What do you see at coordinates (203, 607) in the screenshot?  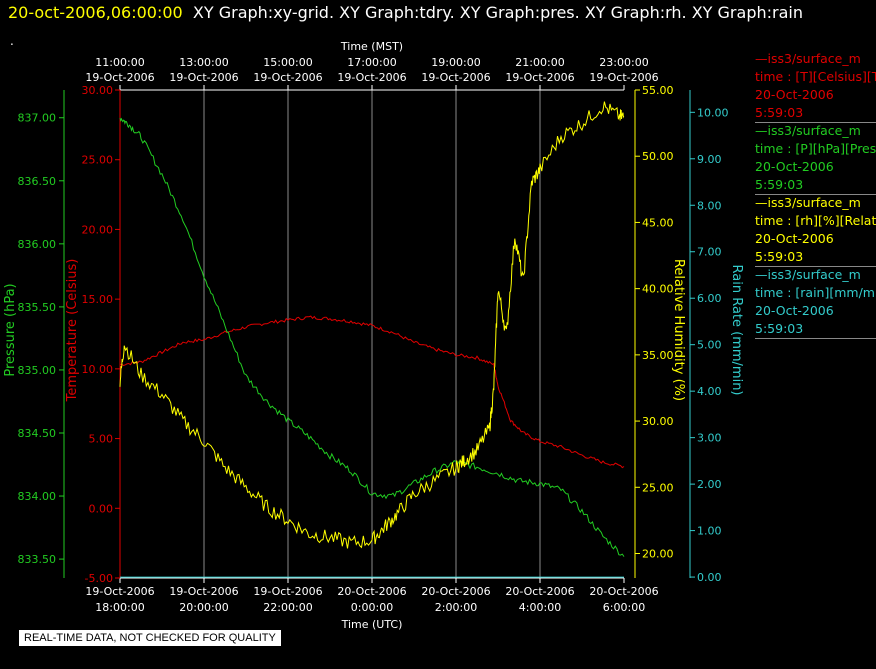 I see `x-bottom-tick-time: 20:00:00` at bounding box center [203, 607].